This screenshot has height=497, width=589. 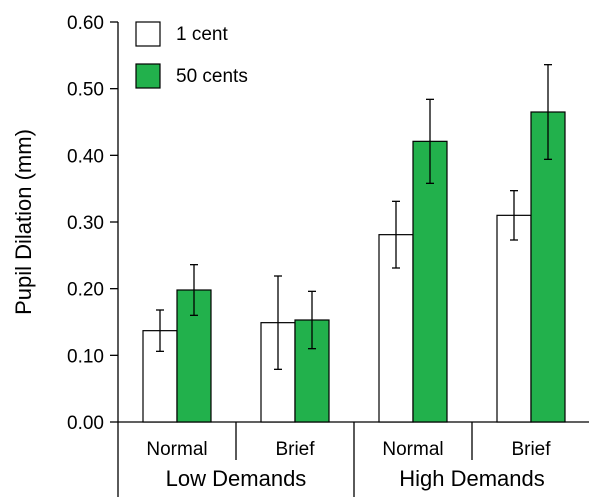 I want to click on y-tick-label: 0.60, so click(x=85, y=23).